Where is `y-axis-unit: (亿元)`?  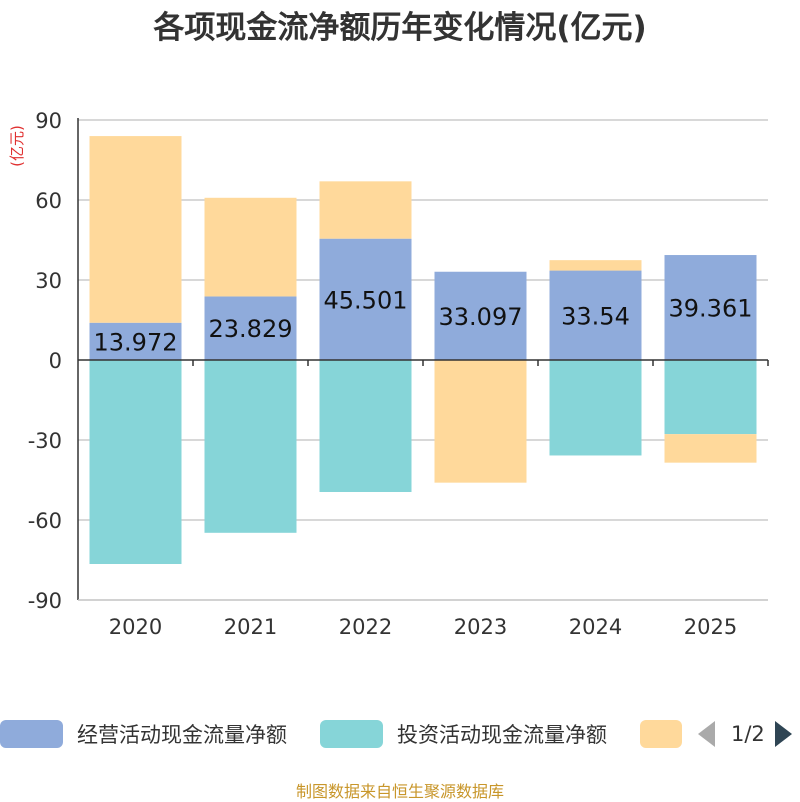
y-axis-unit: (亿元) is located at coordinates (17, 146).